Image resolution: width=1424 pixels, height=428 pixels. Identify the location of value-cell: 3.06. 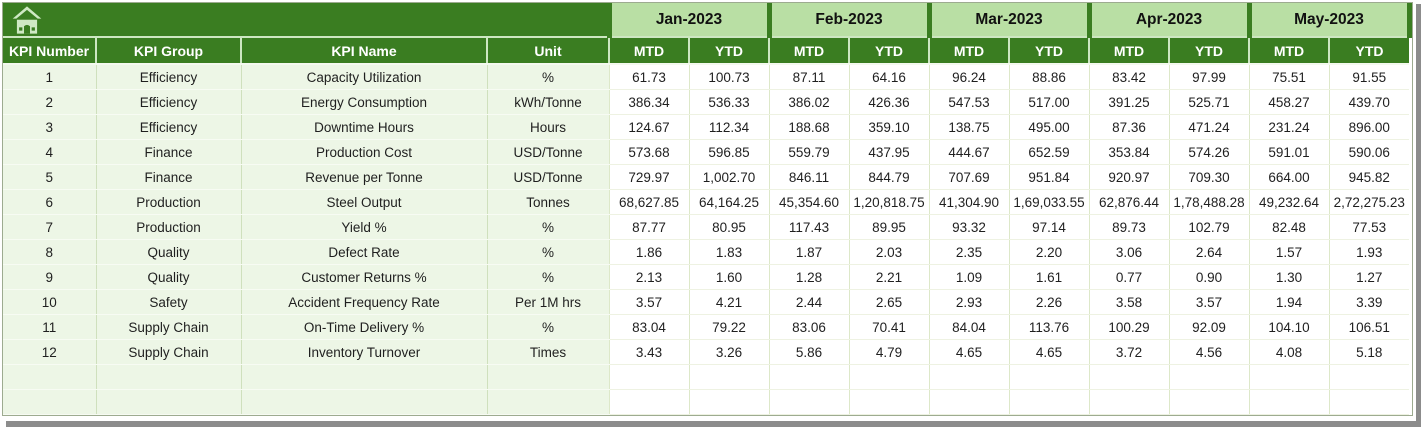
(1128, 252).